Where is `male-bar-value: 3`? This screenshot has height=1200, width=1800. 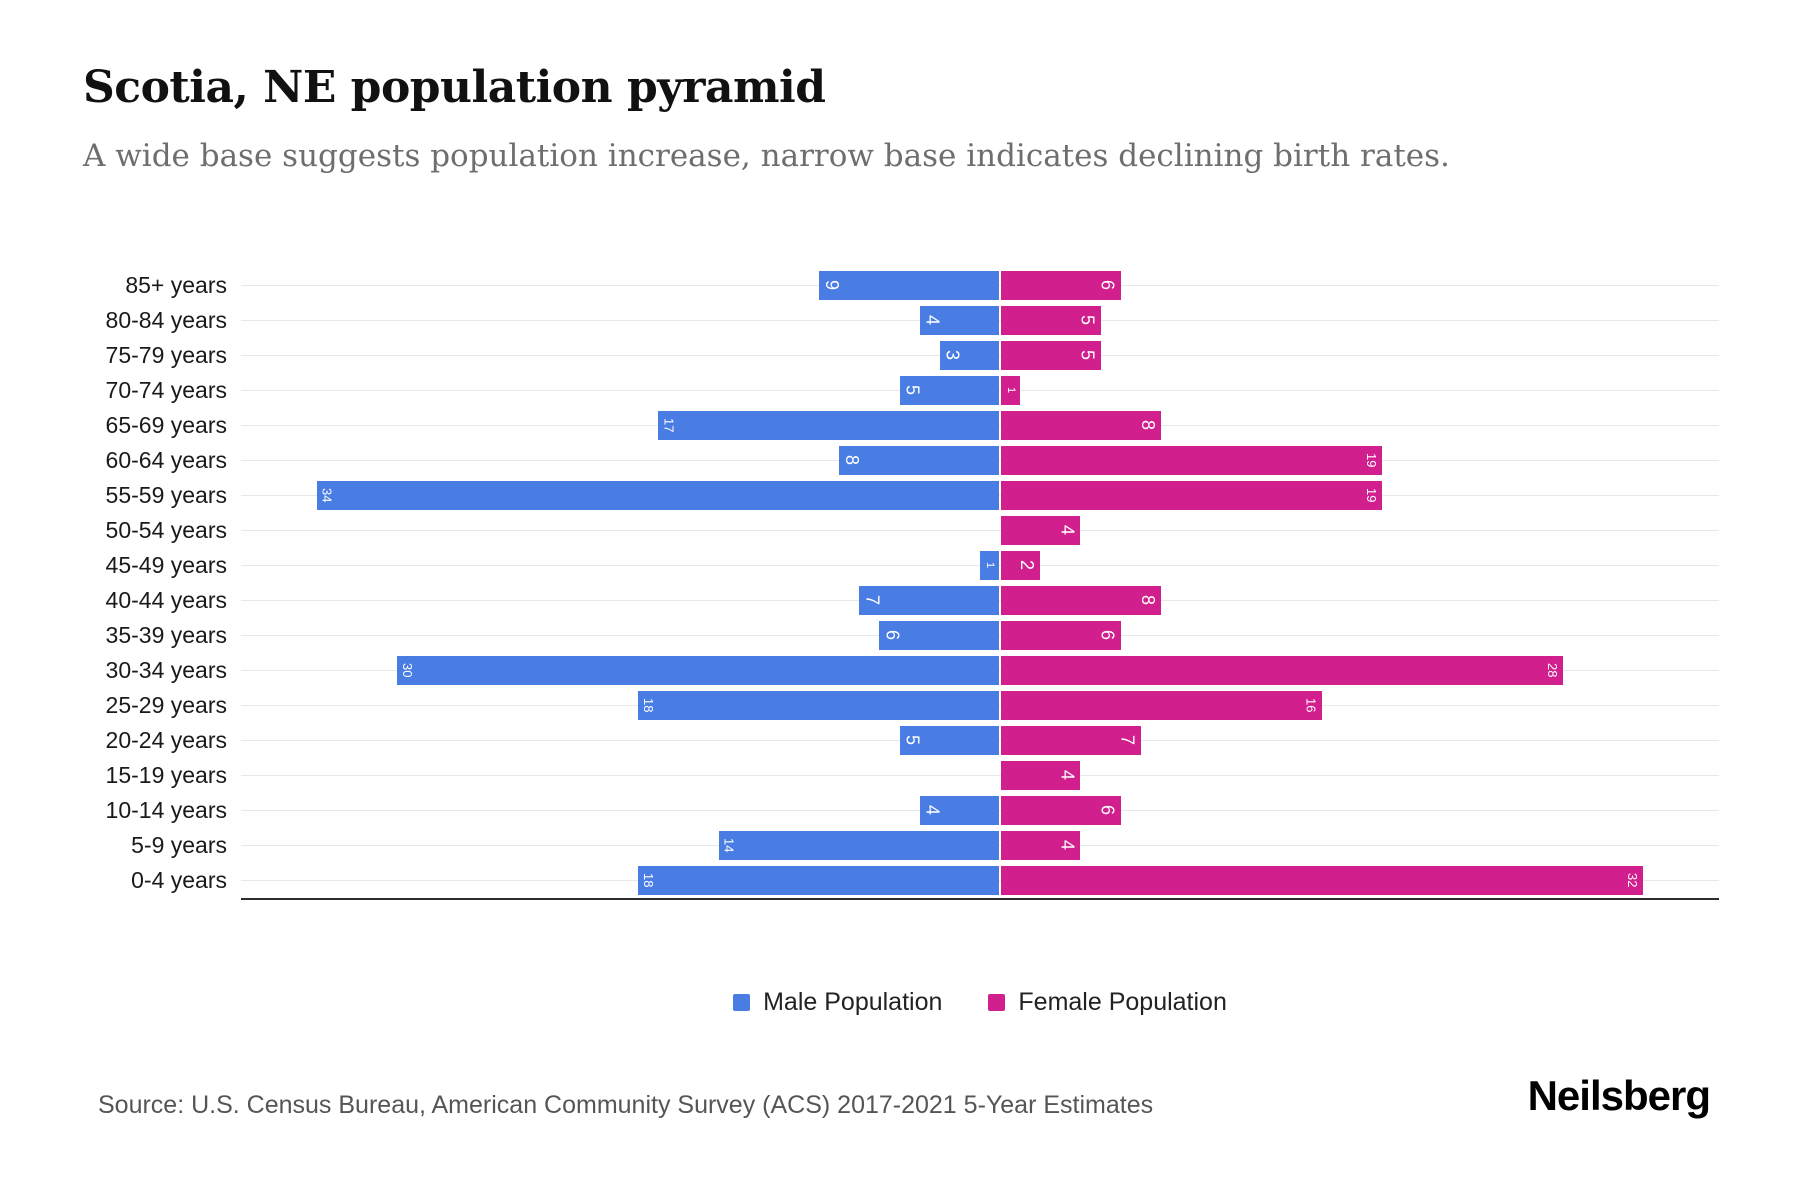 male-bar-value: 3 is located at coordinates (952, 355).